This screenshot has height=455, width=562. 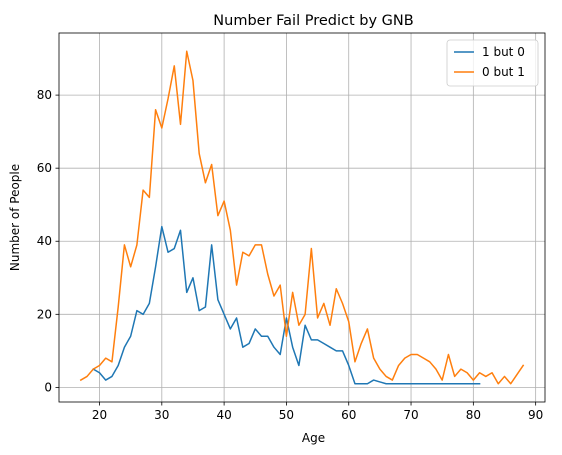 I want to click on legend-label: 1 but 0, so click(x=503, y=52).